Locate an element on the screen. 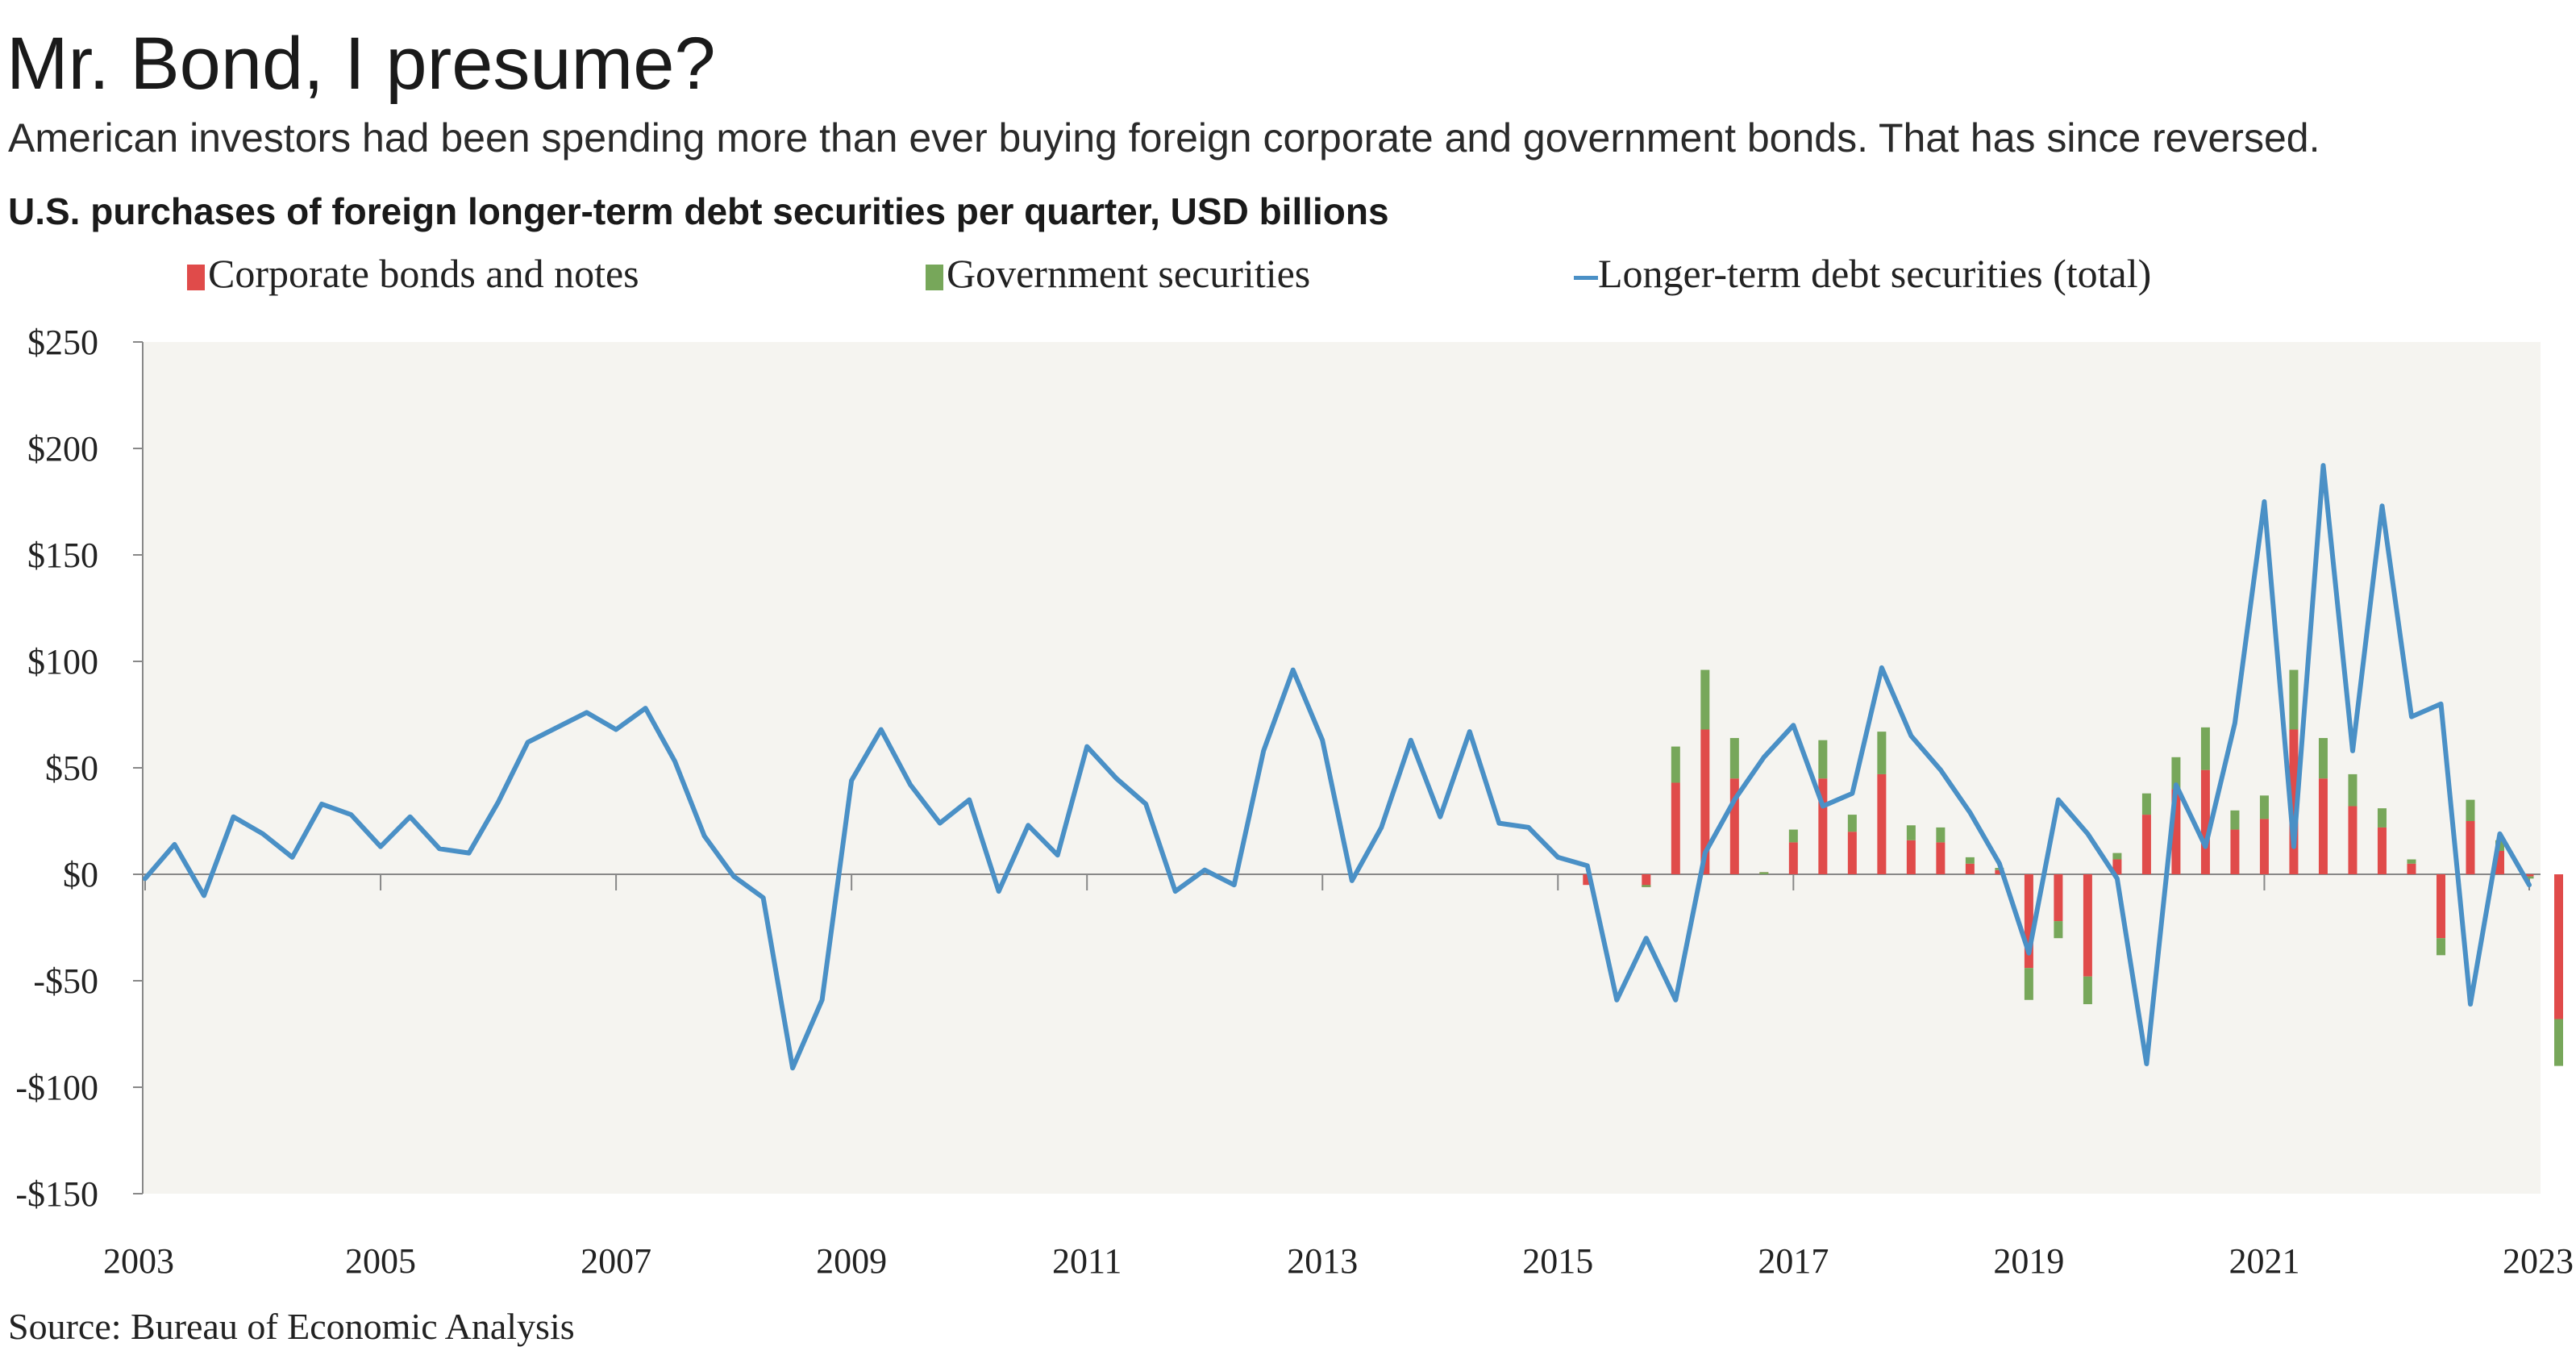 The width and height of the screenshot is (2576, 1355). x-tick-label: 2017 is located at coordinates (1793, 1261).